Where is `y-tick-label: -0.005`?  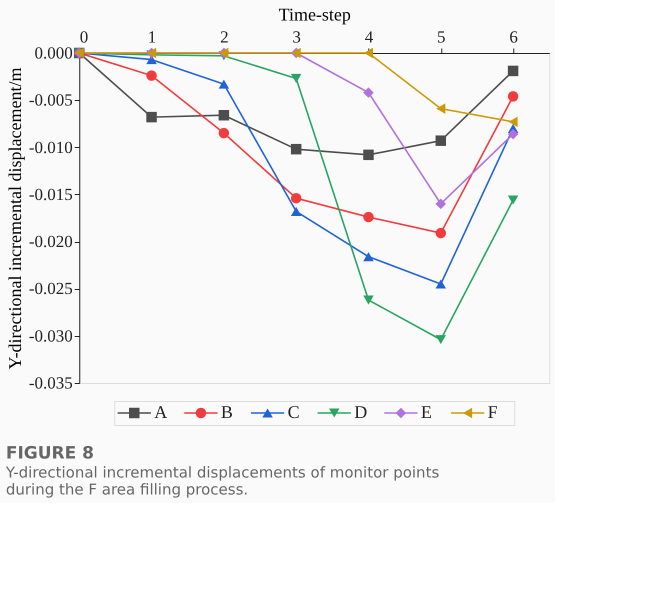
y-tick-label: -0.005 is located at coordinates (50, 100).